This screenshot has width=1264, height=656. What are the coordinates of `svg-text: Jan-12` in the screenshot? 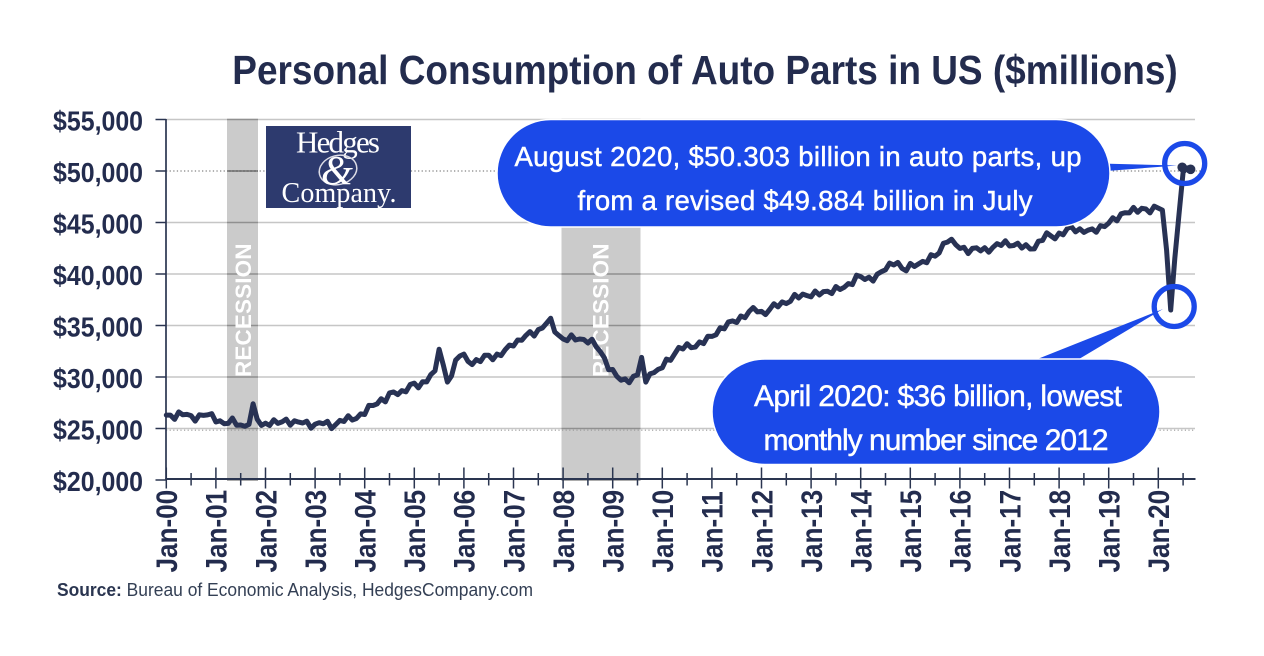 It's located at (762, 531).